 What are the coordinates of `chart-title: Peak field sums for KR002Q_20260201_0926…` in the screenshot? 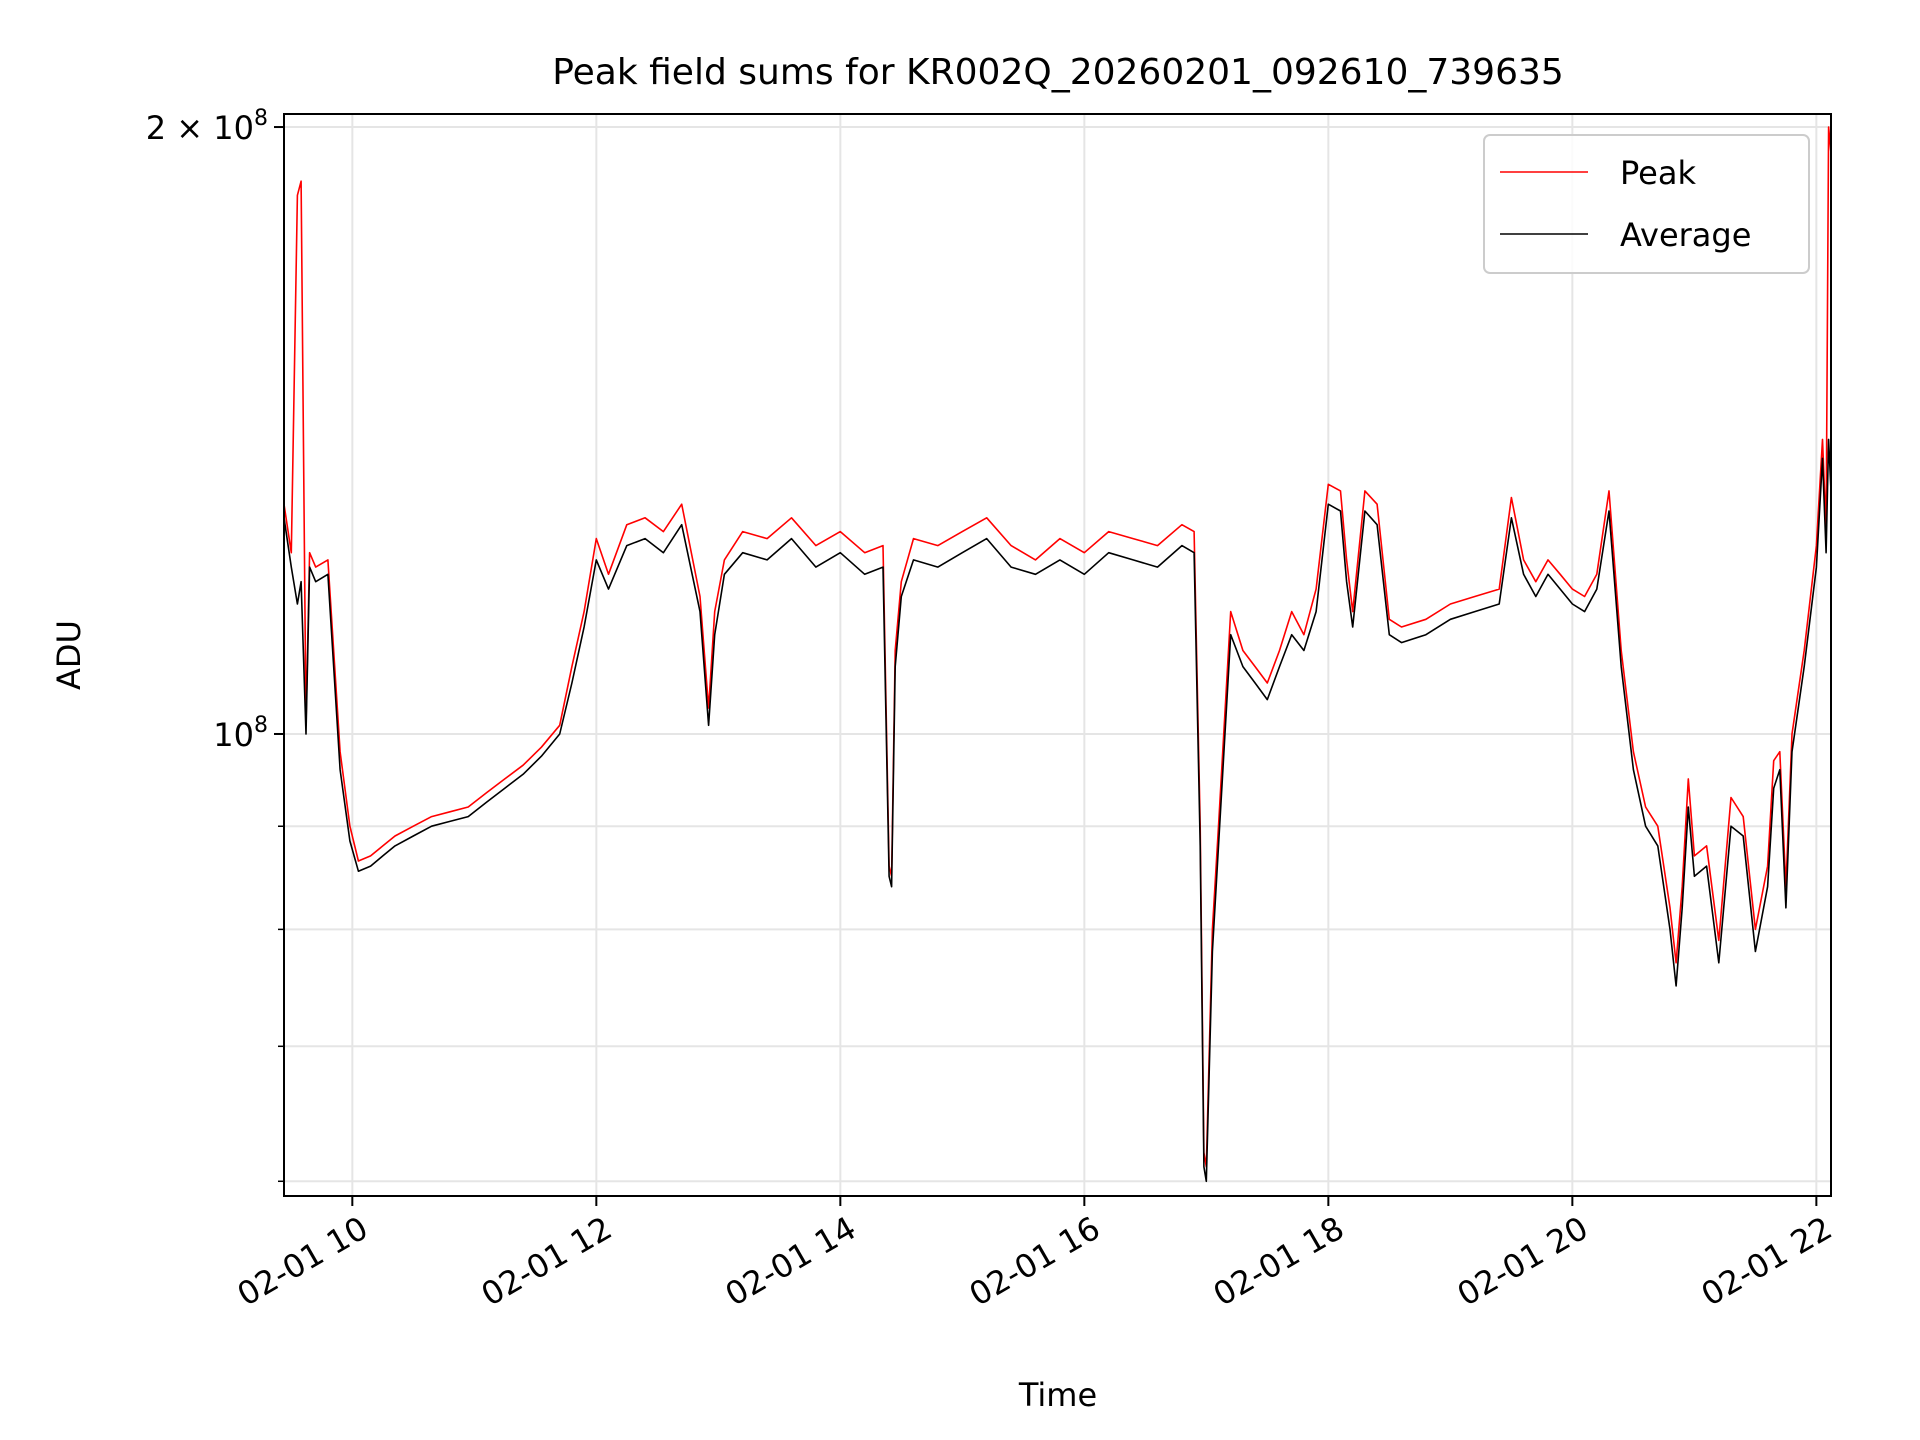 It's located at (1058, 72).